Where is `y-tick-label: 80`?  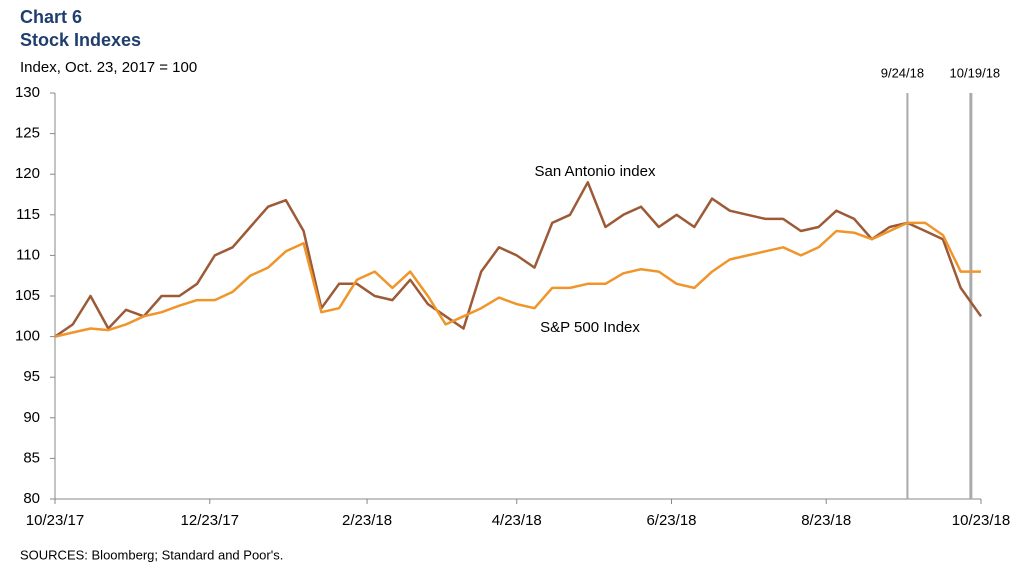 y-tick-label: 80 is located at coordinates (31, 498).